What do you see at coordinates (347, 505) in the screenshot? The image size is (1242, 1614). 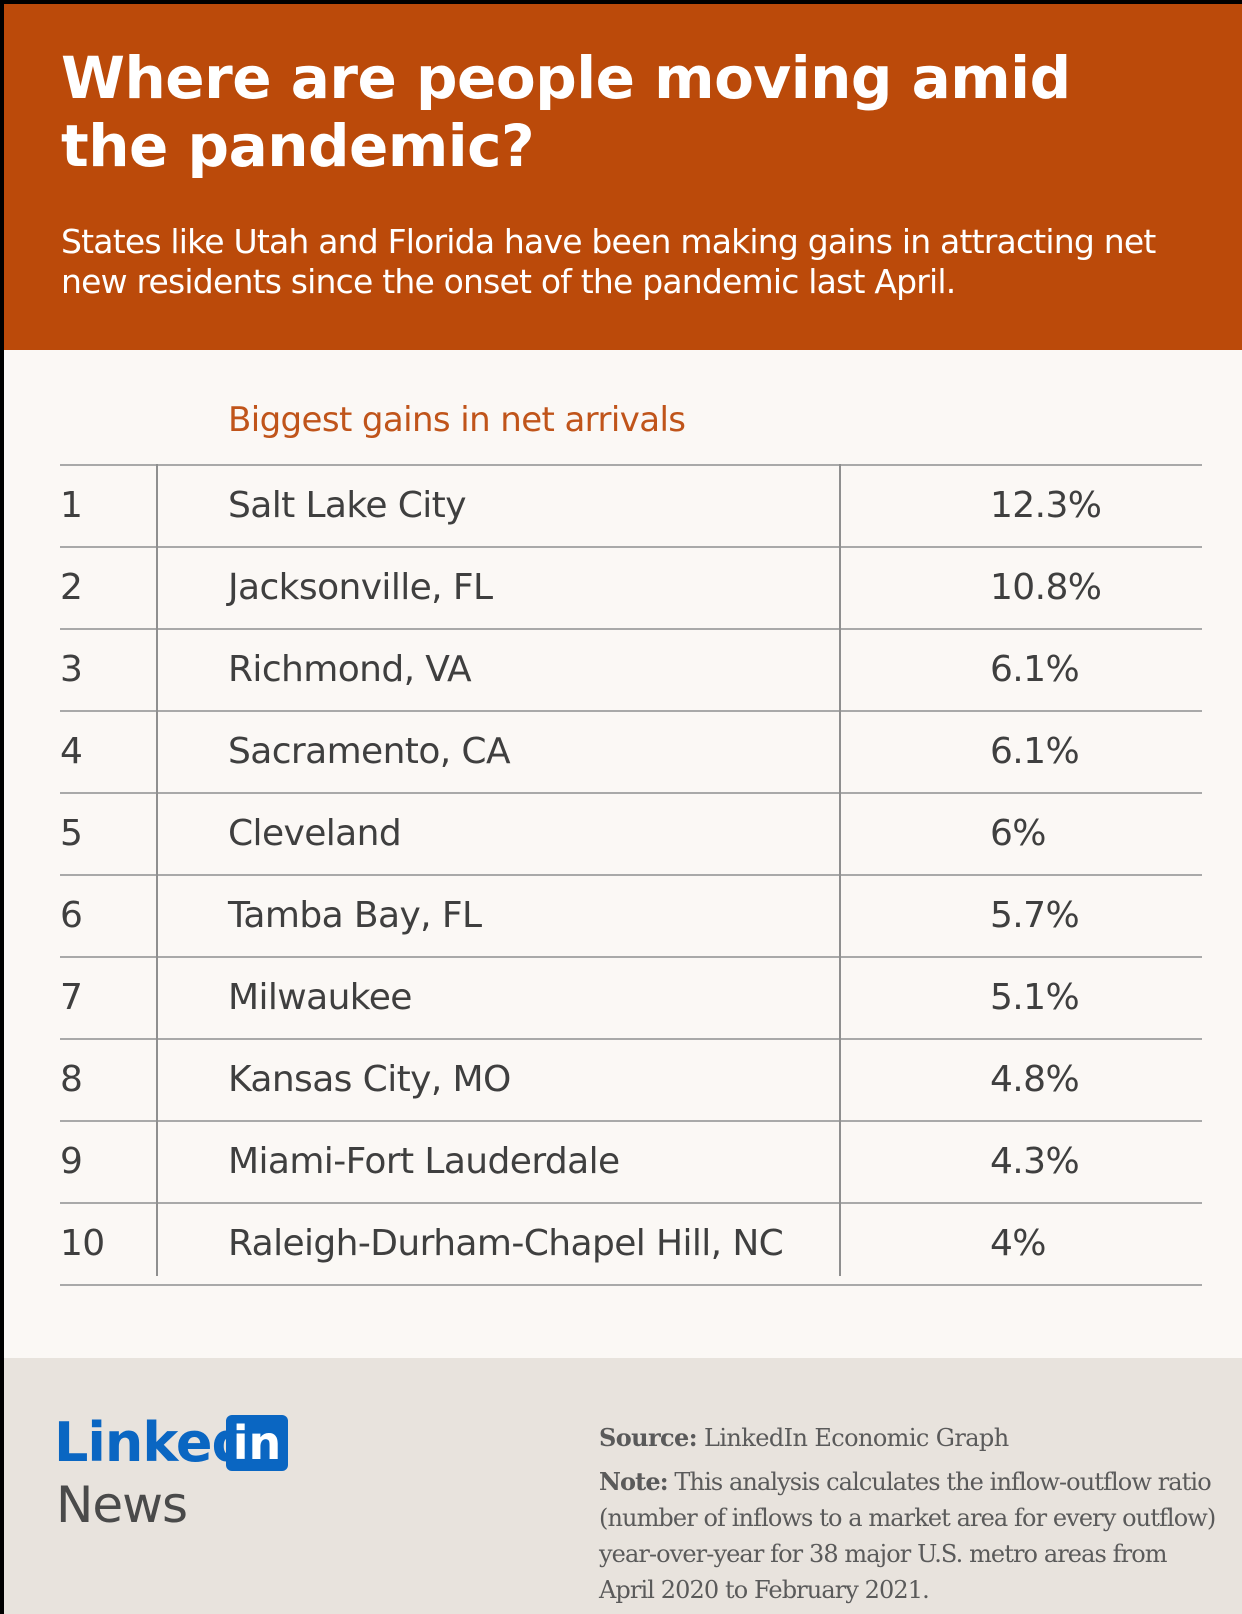 I see `city-cell: Salt Lake City` at bounding box center [347, 505].